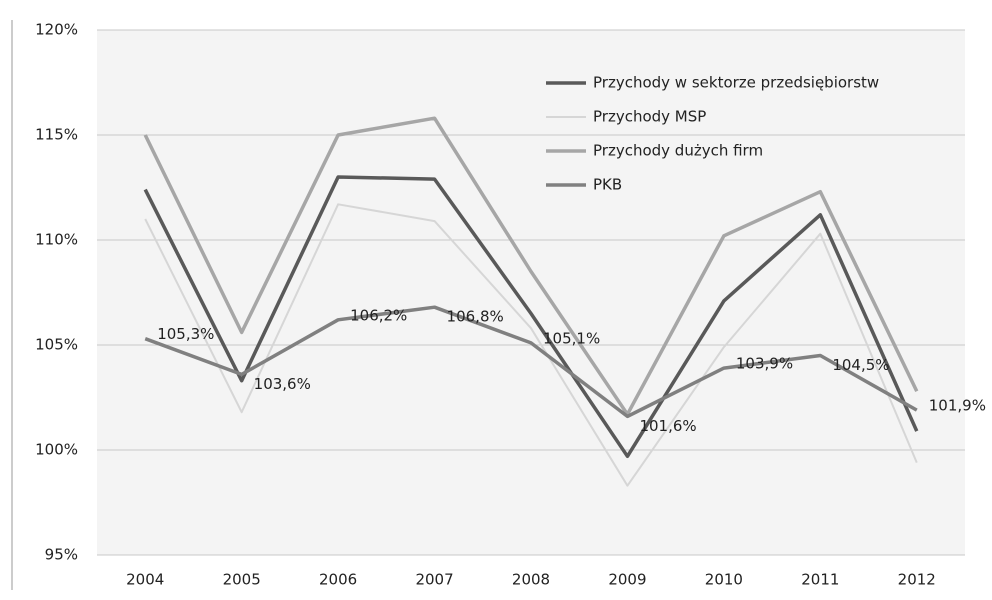  What do you see at coordinates (736, 83) in the screenshot?
I see `legend-label: Przychody w sektorze przedsiębiorstw` at bounding box center [736, 83].